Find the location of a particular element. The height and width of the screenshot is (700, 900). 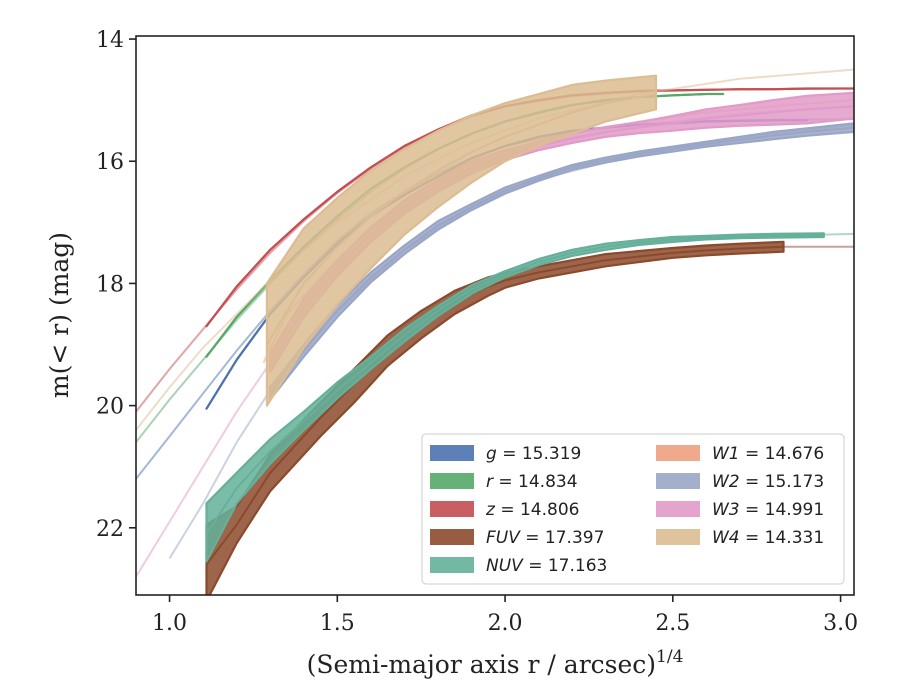

legend-swatch-g is located at coordinates (452, 453).